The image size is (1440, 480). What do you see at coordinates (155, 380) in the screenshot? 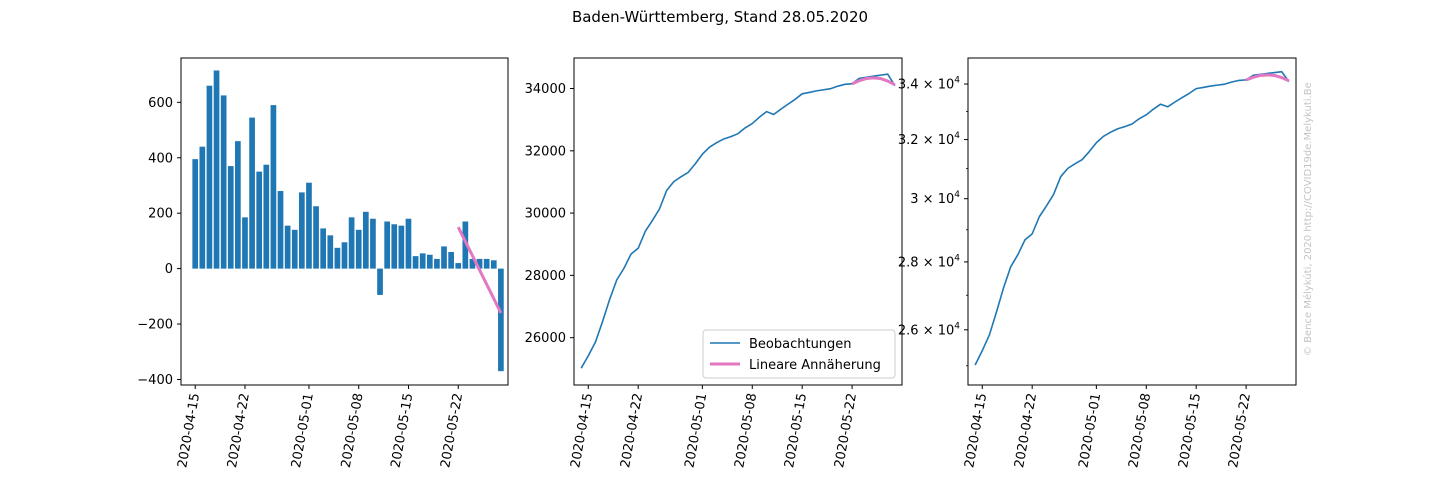
I see `y-tick-label: −400` at bounding box center [155, 380].